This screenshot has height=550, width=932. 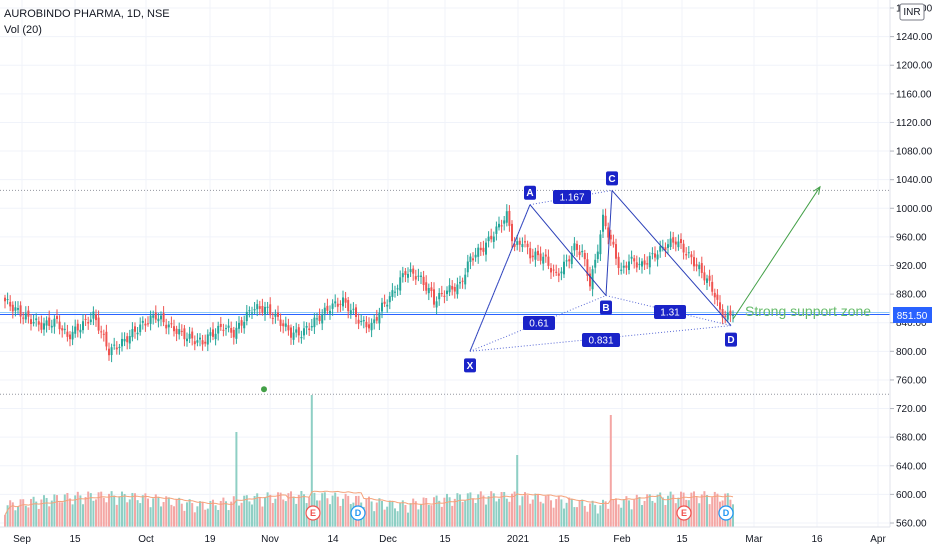 I want to click on y-tick-label: 1120.00, so click(x=914, y=123).